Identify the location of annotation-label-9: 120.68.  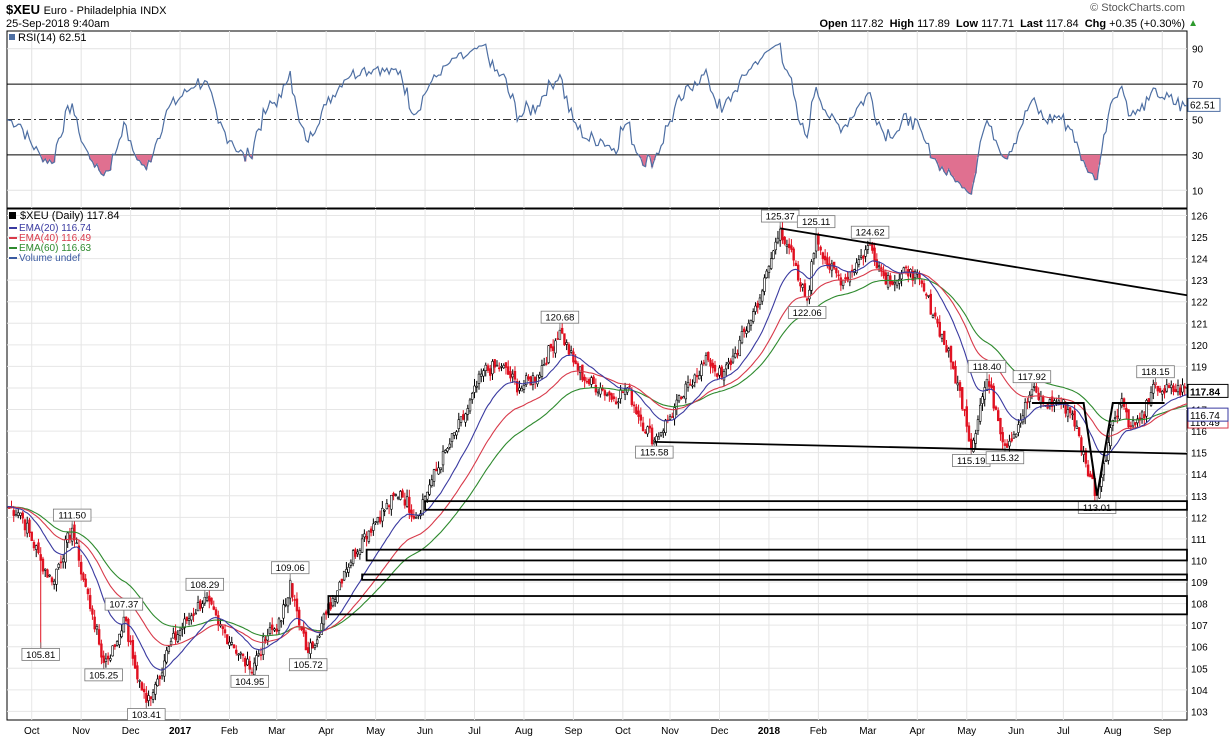
(559, 318).